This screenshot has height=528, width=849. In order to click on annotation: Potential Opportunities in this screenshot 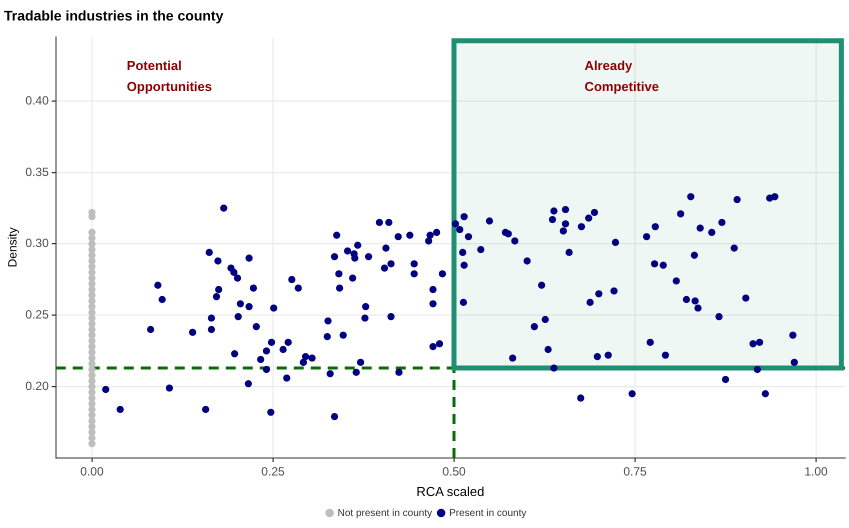, I will do `click(169, 76)`.